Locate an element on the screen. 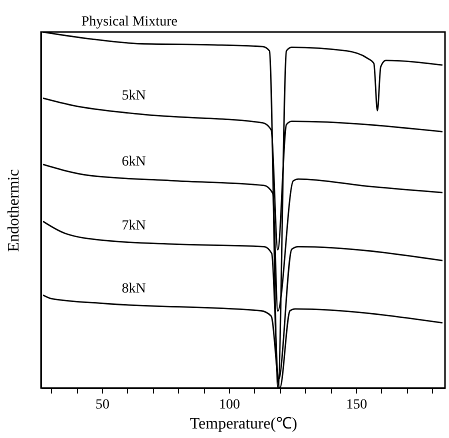 Image resolution: width=449 pixels, height=438 pixels. series-label: 8kN is located at coordinates (134, 288).